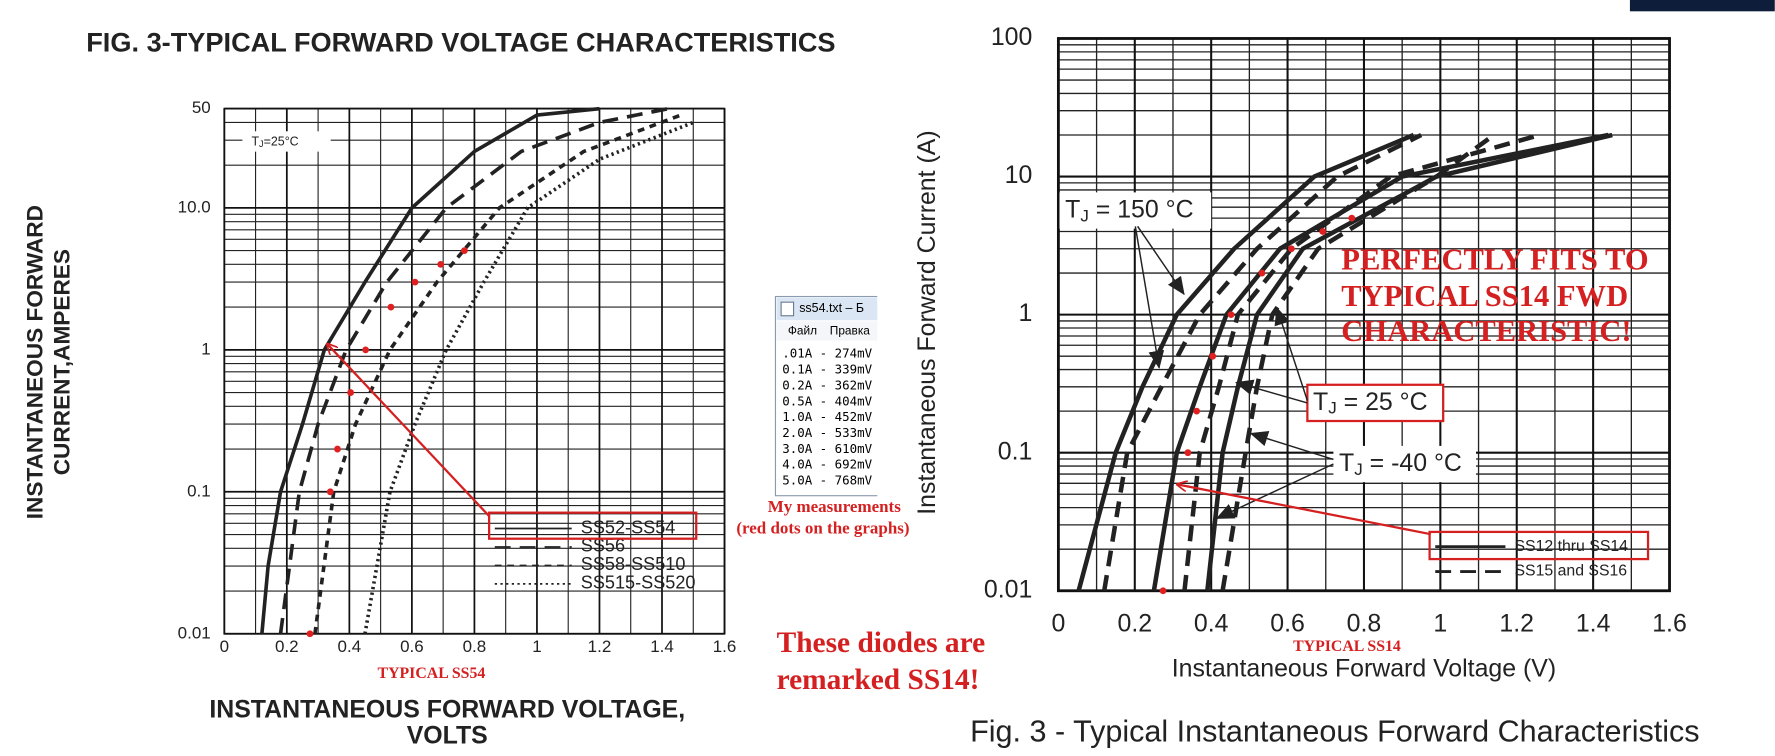 The height and width of the screenshot is (756, 1775). I want to click on x-tick-label: 0, so click(1058, 623).